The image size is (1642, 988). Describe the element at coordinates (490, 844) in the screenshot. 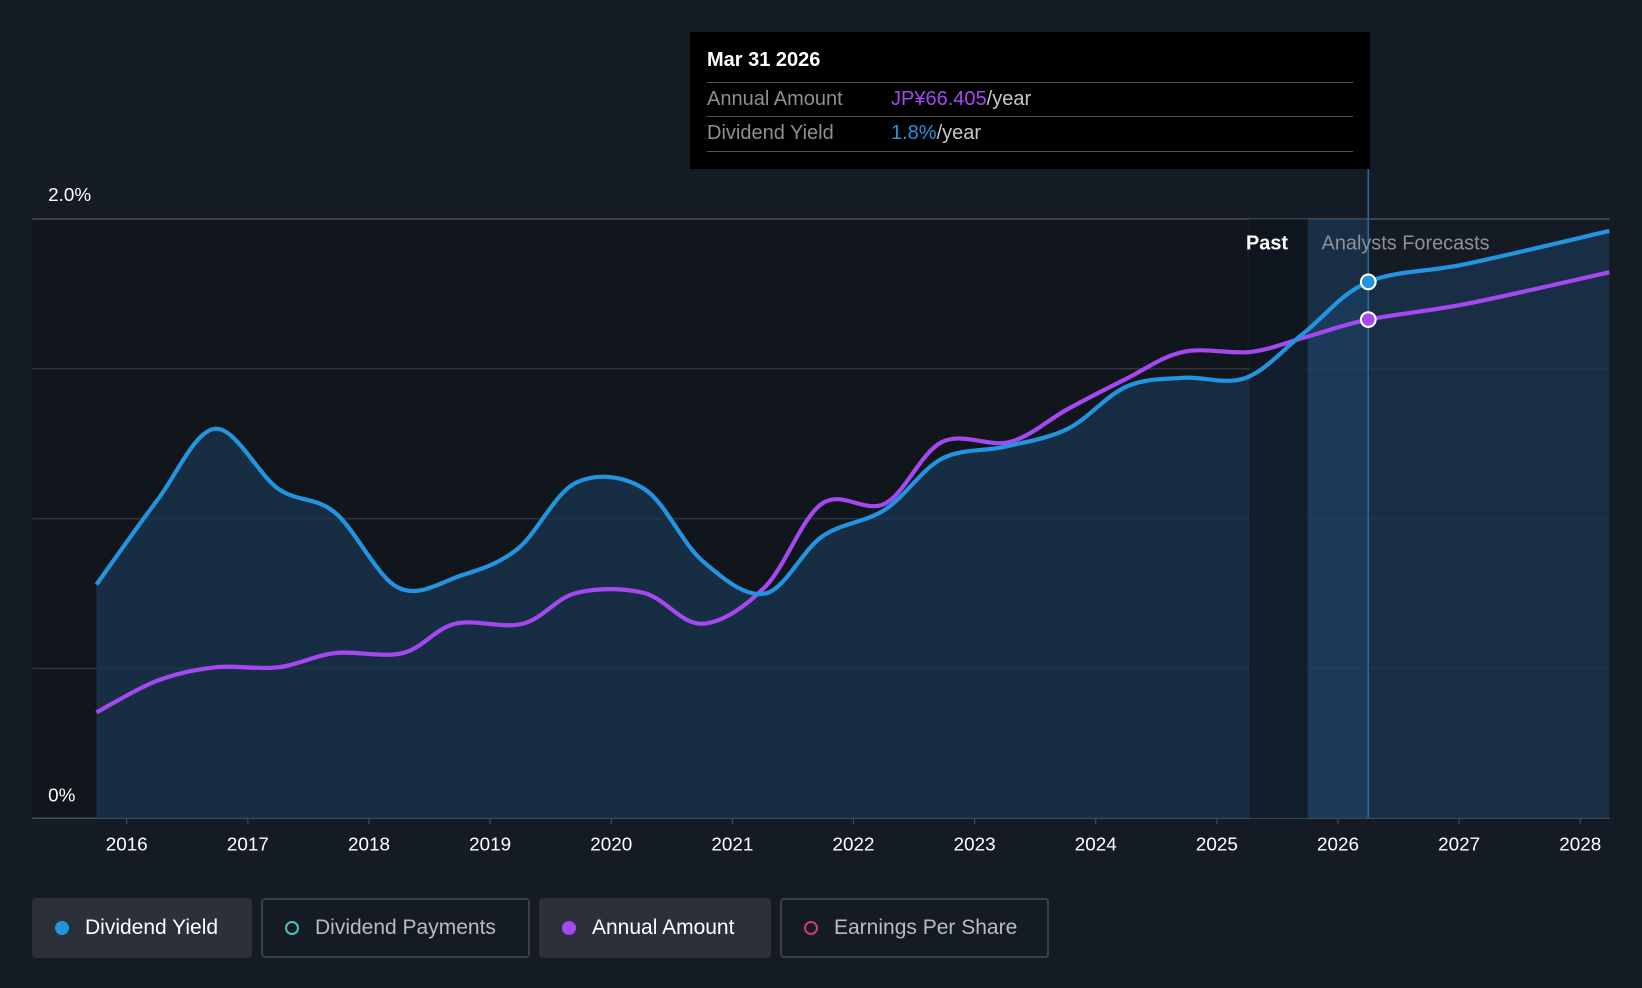

I see `x-tick-label: 2019` at that location.